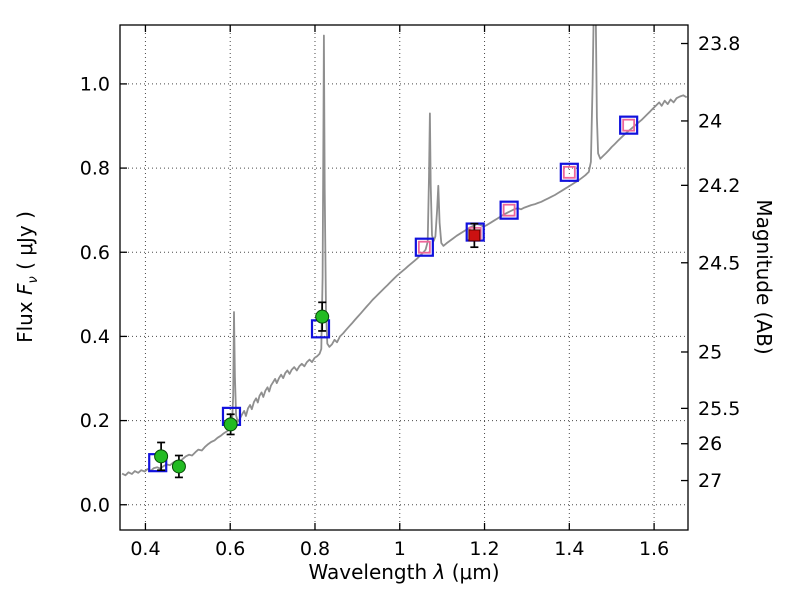 The height and width of the screenshot is (600, 800). I want to click on y-tick-label-right: 24, so click(710, 121).